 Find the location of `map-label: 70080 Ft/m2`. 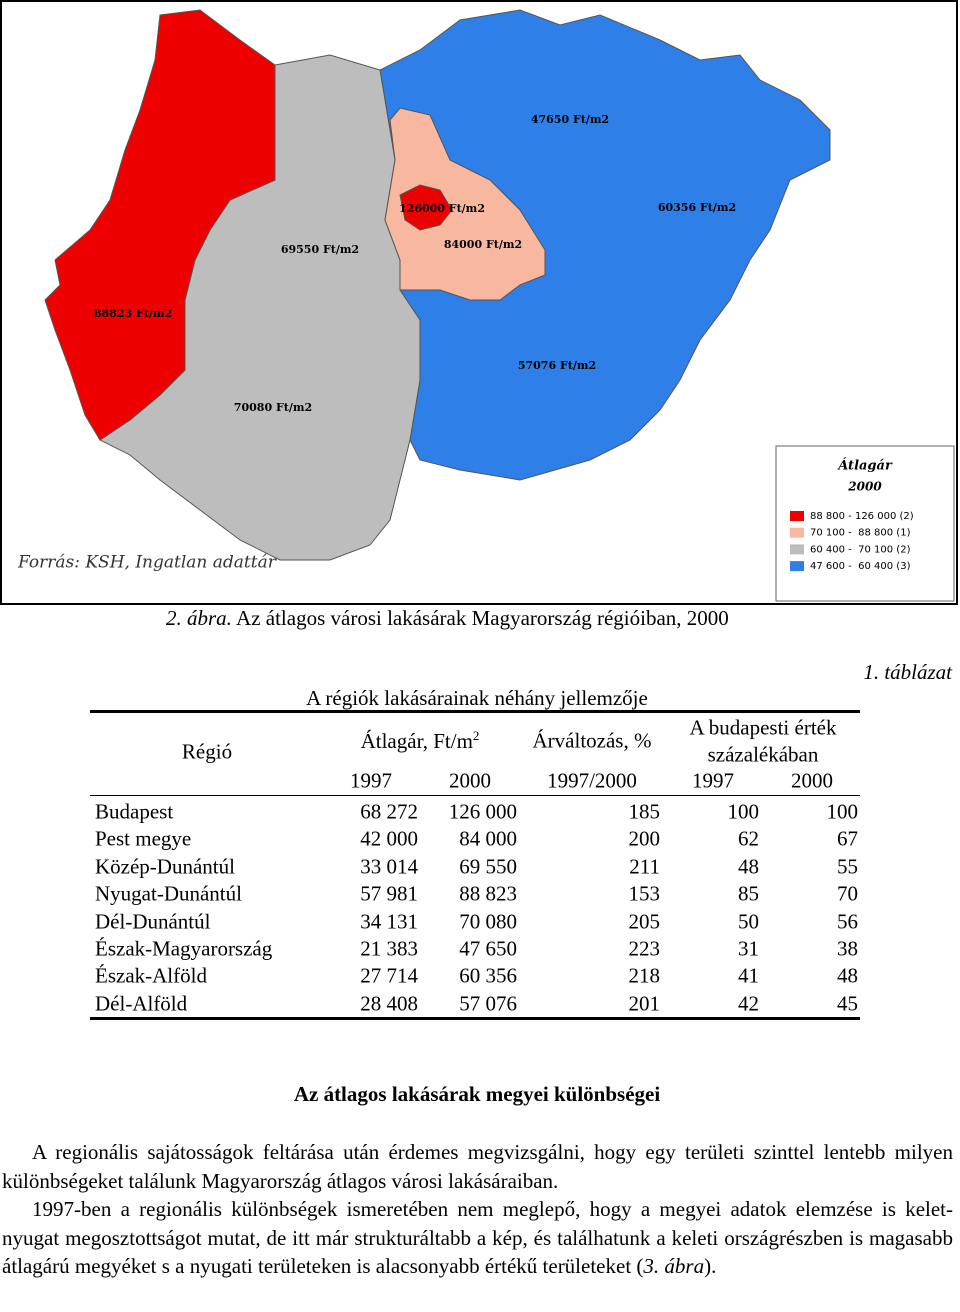

map-label: 70080 Ft/m2 is located at coordinates (273, 407).